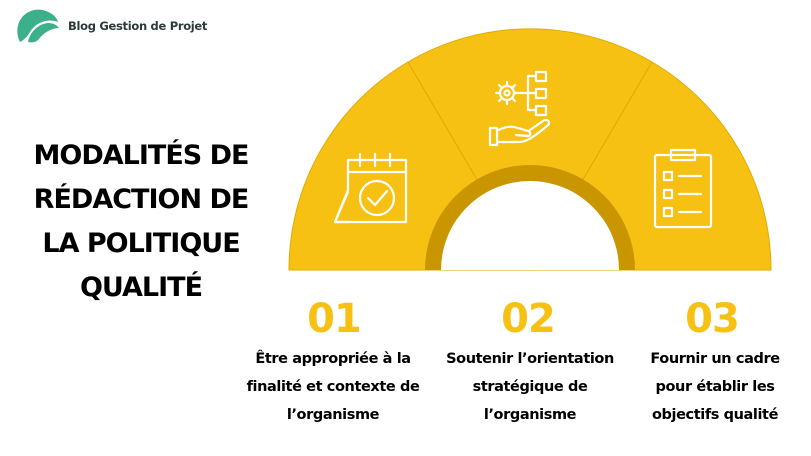 This screenshot has width=811, height=456. I want to click on brand-logo: Blog Gestion de Projet, so click(109, 26).